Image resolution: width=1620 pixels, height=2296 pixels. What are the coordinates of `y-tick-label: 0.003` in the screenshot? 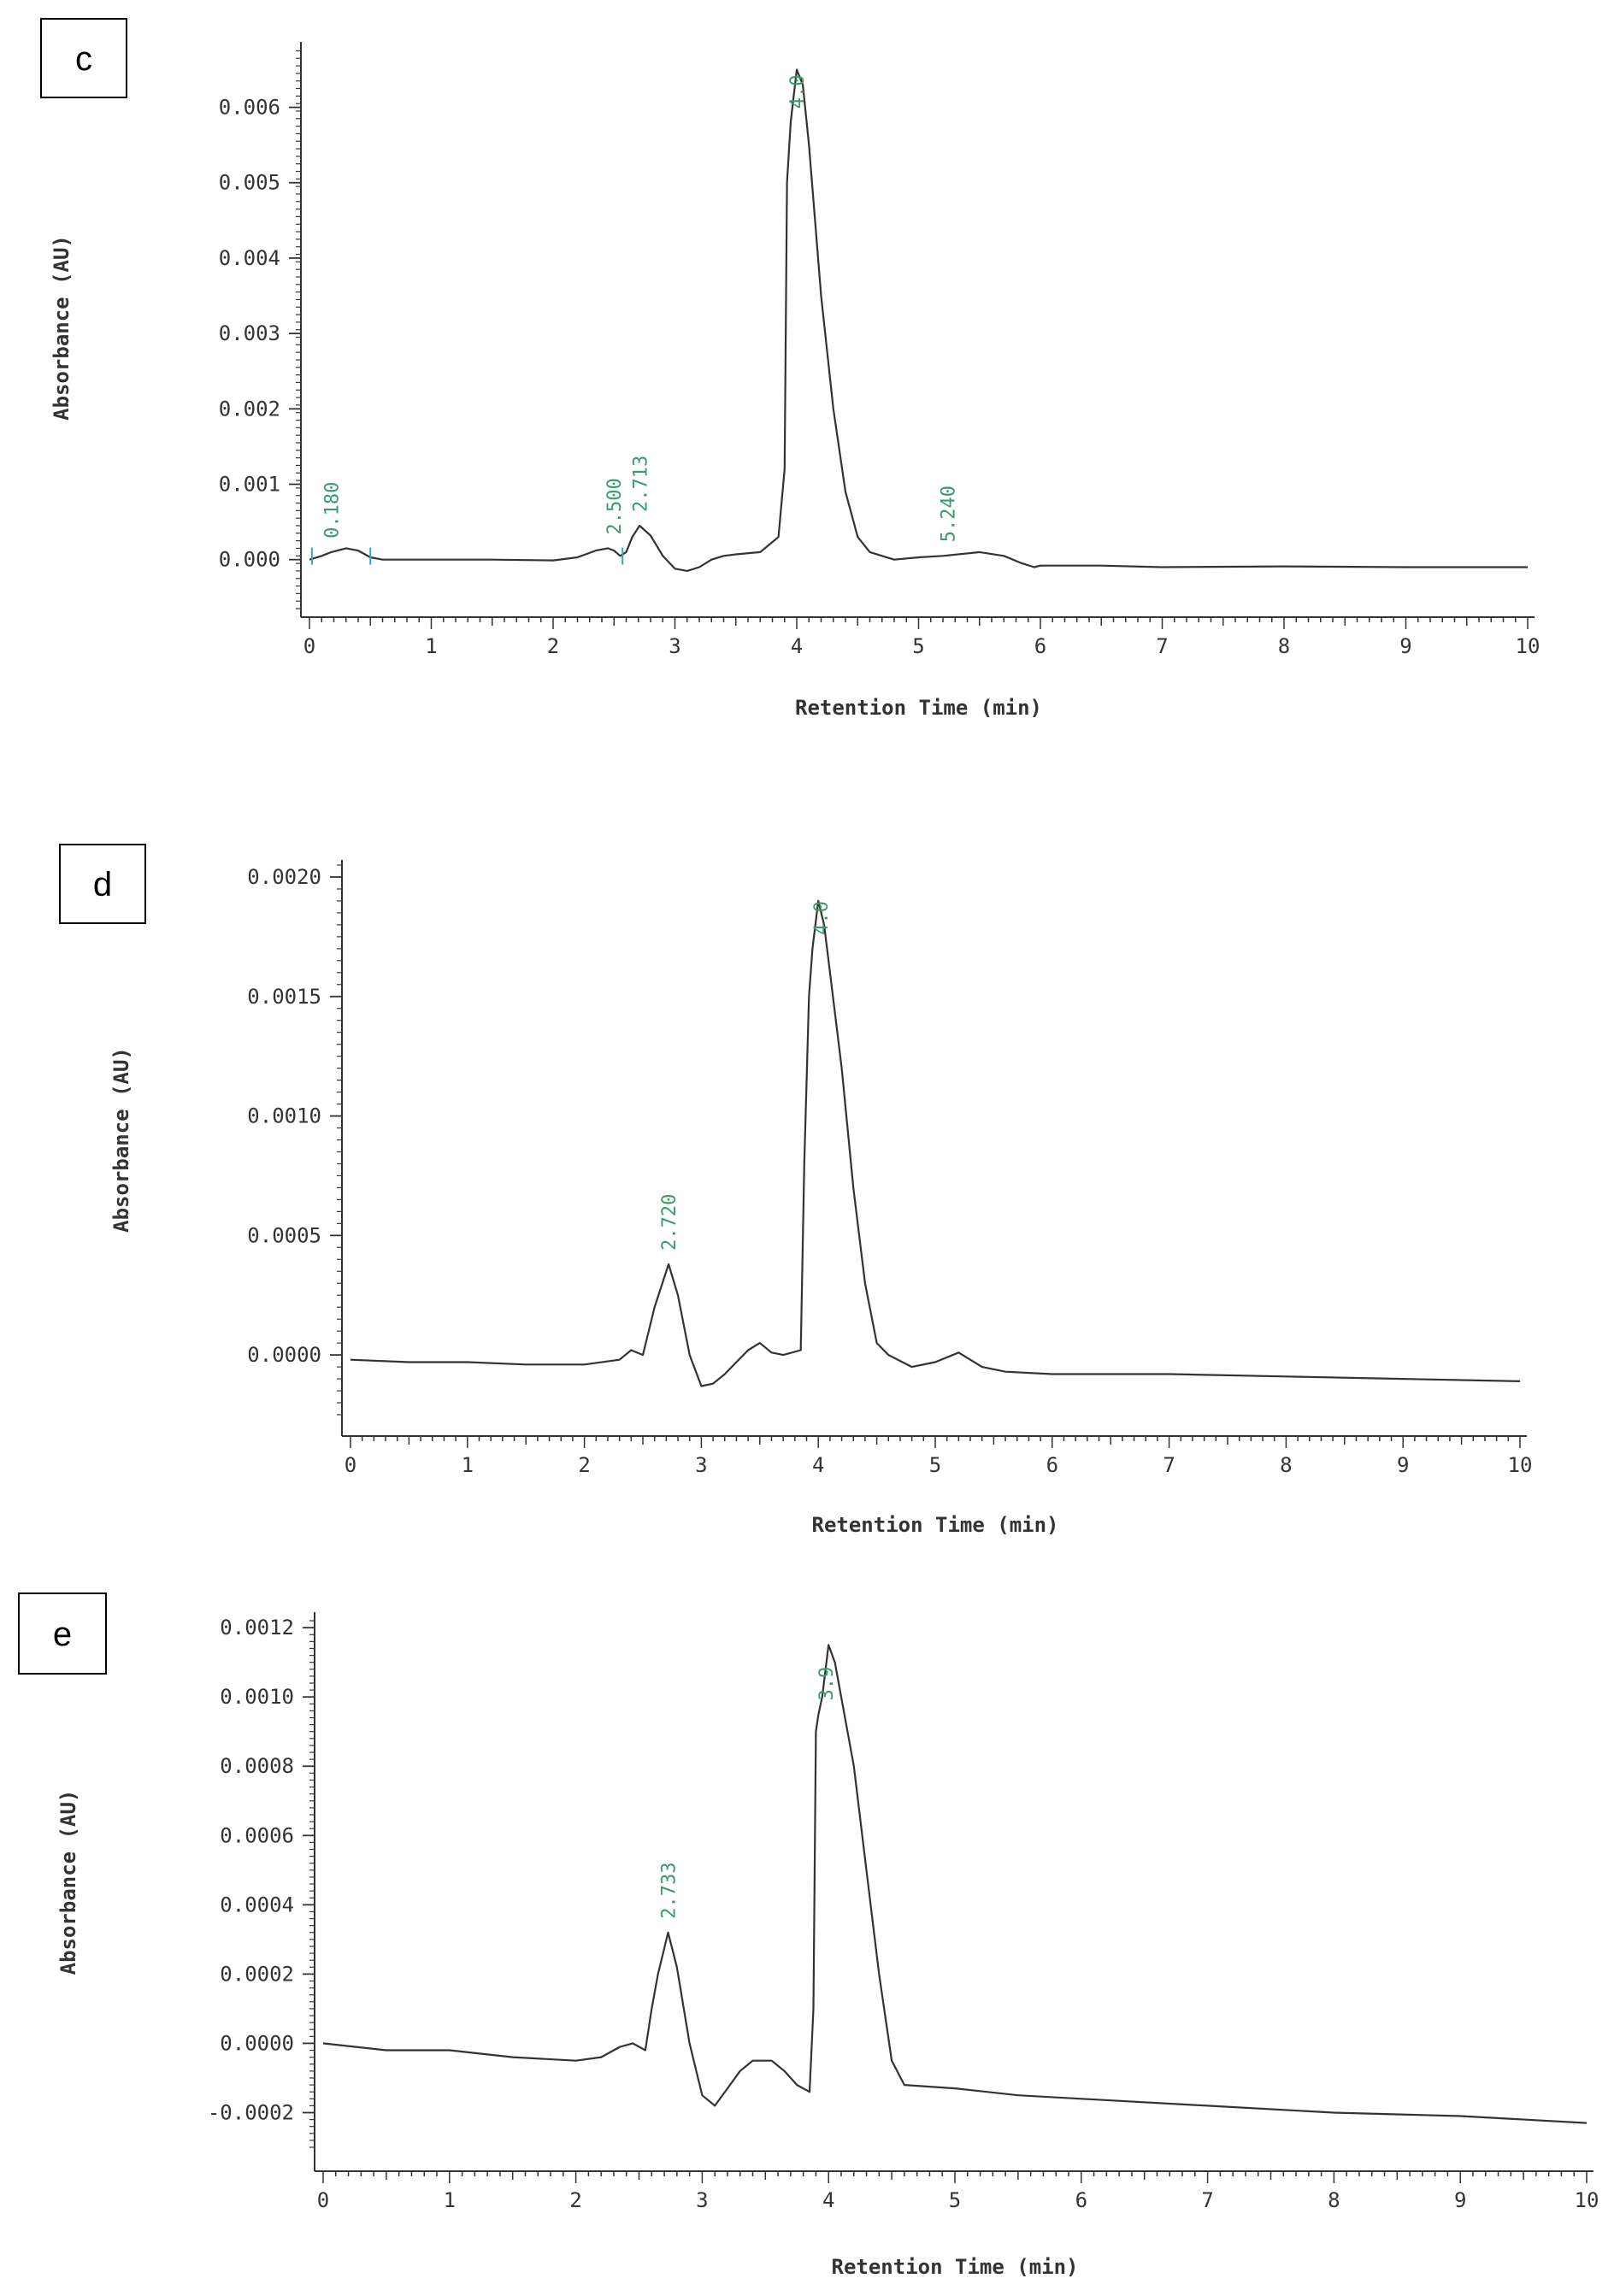 It's located at (249, 333).